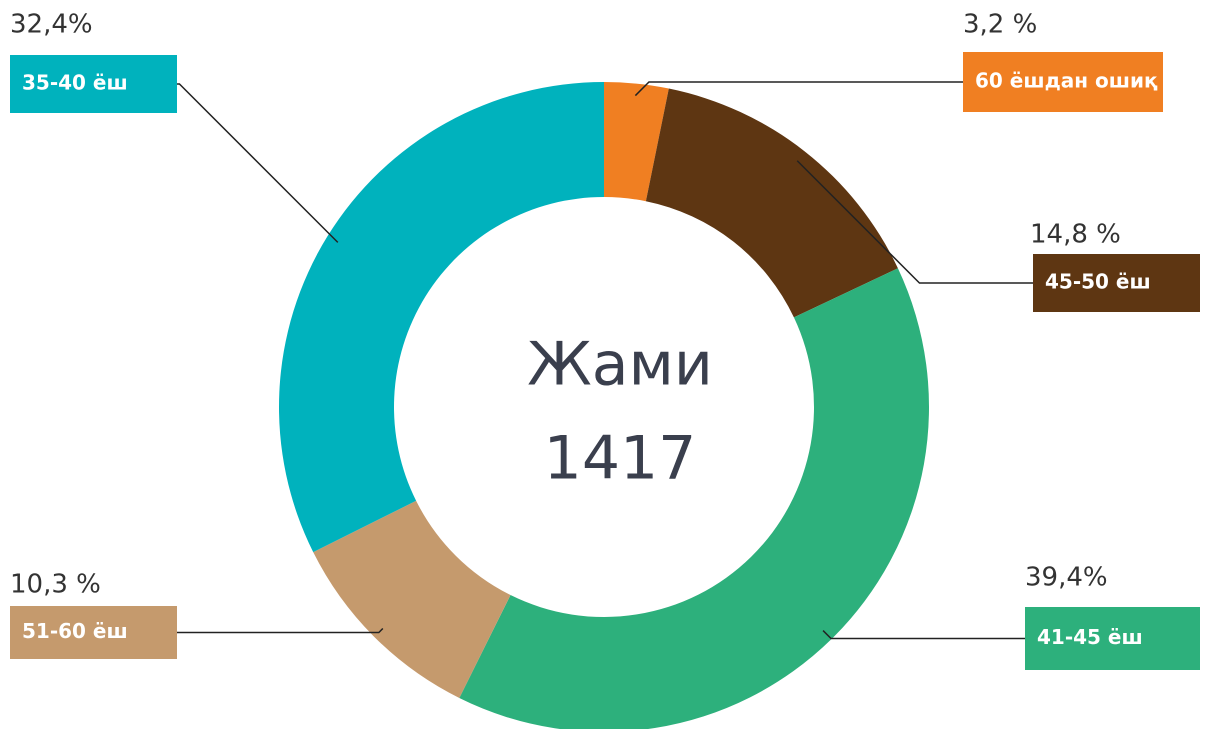 This screenshot has height=729, width=1205. I want to click on value-label: 14,8 %, so click(1075, 235).